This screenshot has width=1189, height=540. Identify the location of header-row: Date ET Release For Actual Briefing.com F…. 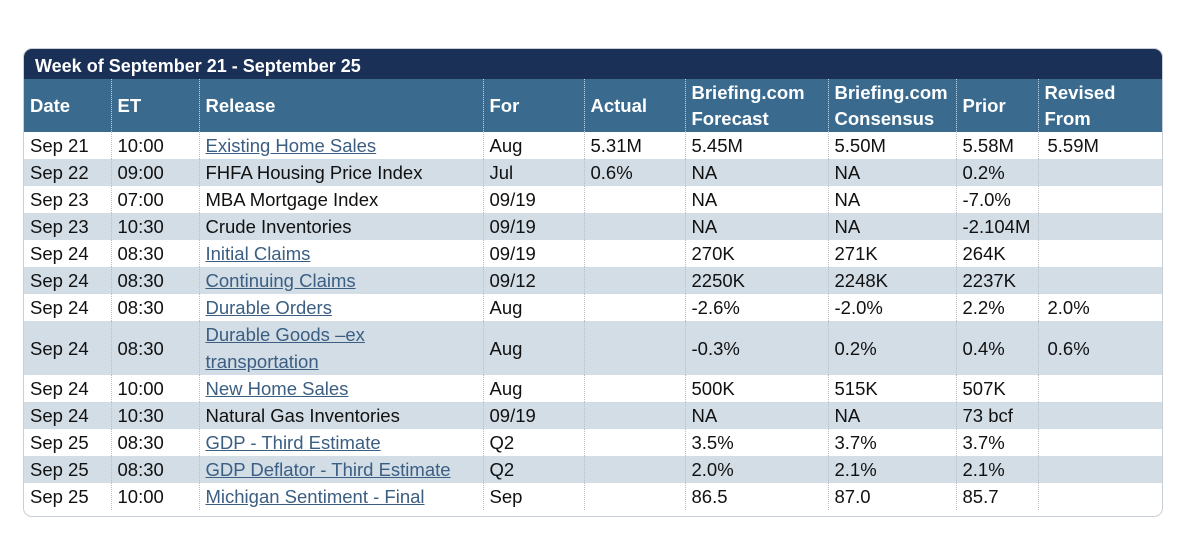
(593, 105).